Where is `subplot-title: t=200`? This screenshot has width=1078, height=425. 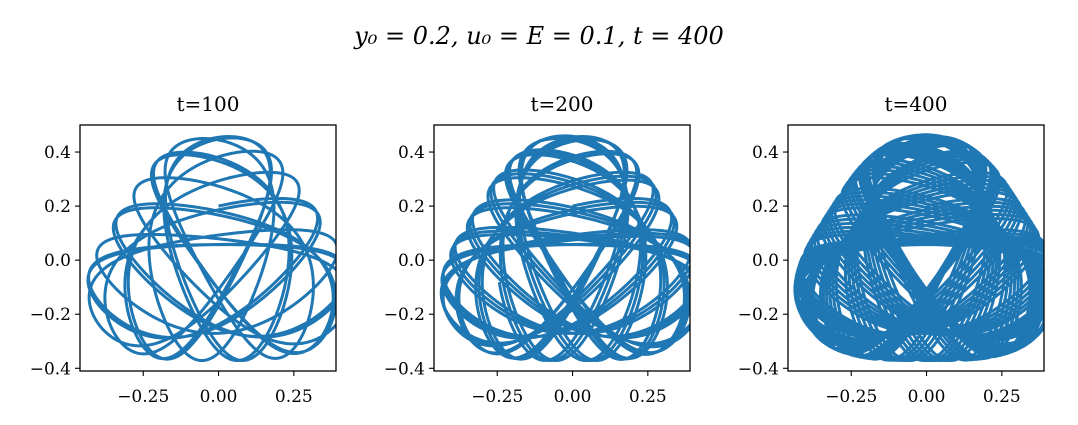
subplot-title: t=200 is located at coordinates (562, 104).